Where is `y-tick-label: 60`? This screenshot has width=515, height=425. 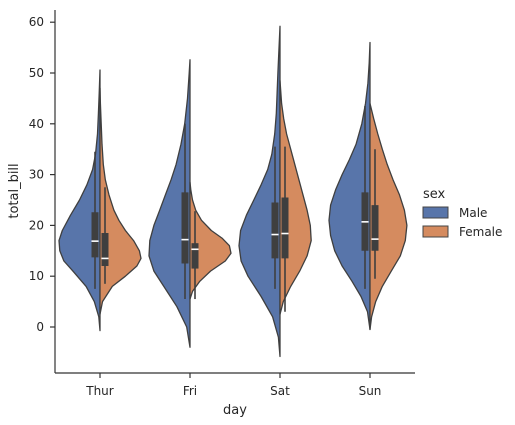
y-tick-label: 60 is located at coordinates (36, 22).